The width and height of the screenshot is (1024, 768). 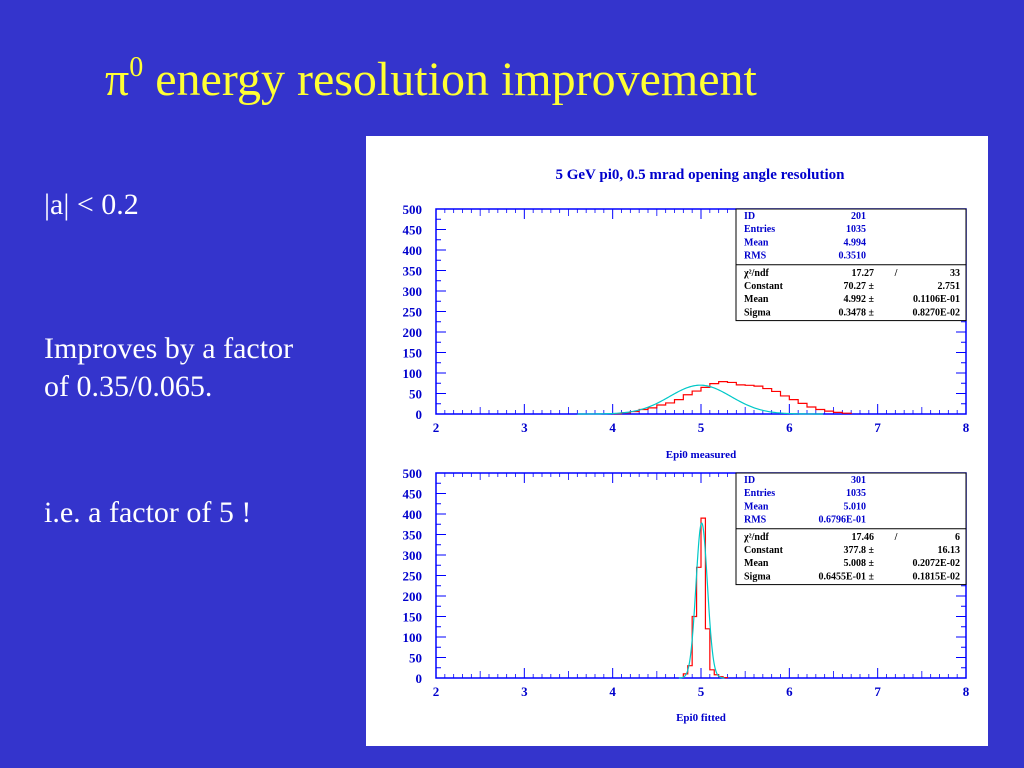 What do you see at coordinates (949, 286) in the screenshot?
I see `fit-error: 2.751` at bounding box center [949, 286].